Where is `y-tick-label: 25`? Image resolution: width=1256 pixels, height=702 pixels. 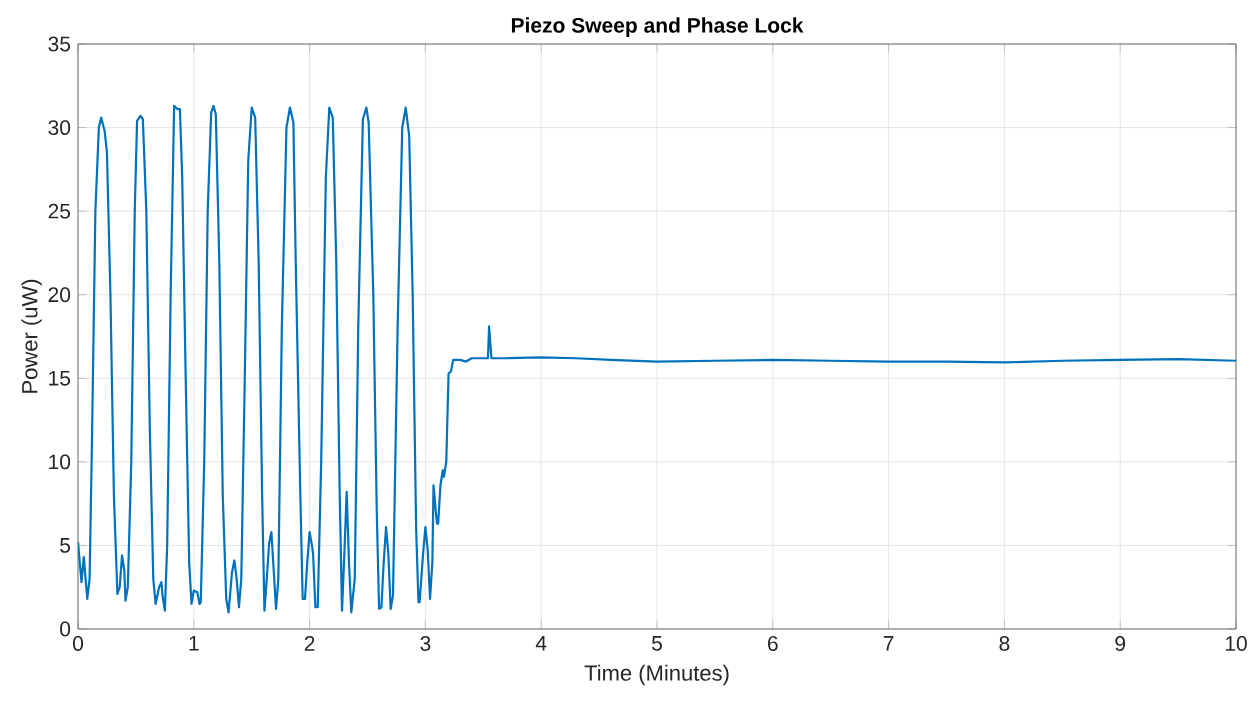 y-tick-label: 25 is located at coordinates (59, 211).